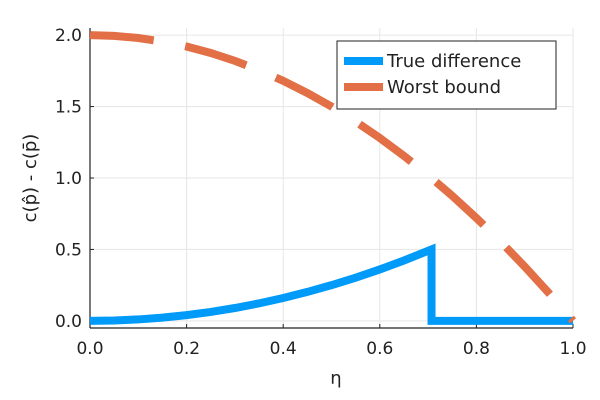 This screenshot has width=600, height=400. I want to click on x-tick-label: 0.6, so click(379, 349).